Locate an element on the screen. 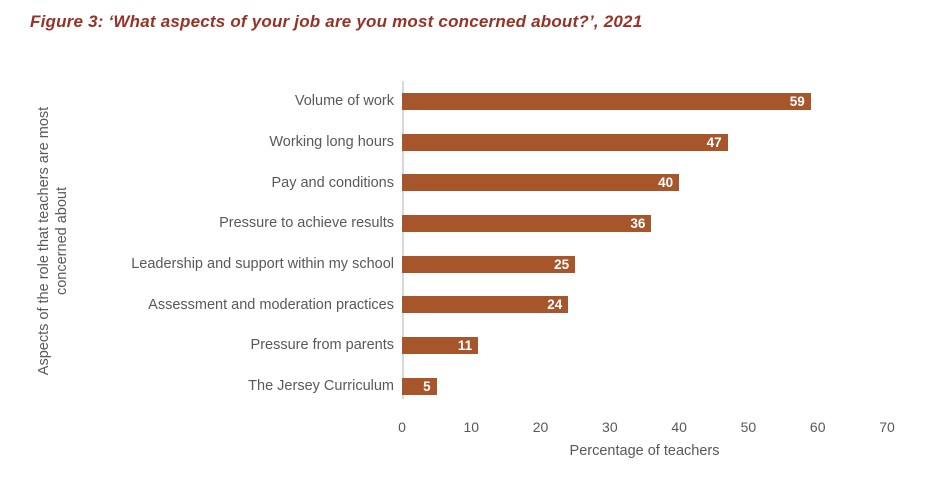  category-label: Pressure to achieve results is located at coordinates (306, 223).